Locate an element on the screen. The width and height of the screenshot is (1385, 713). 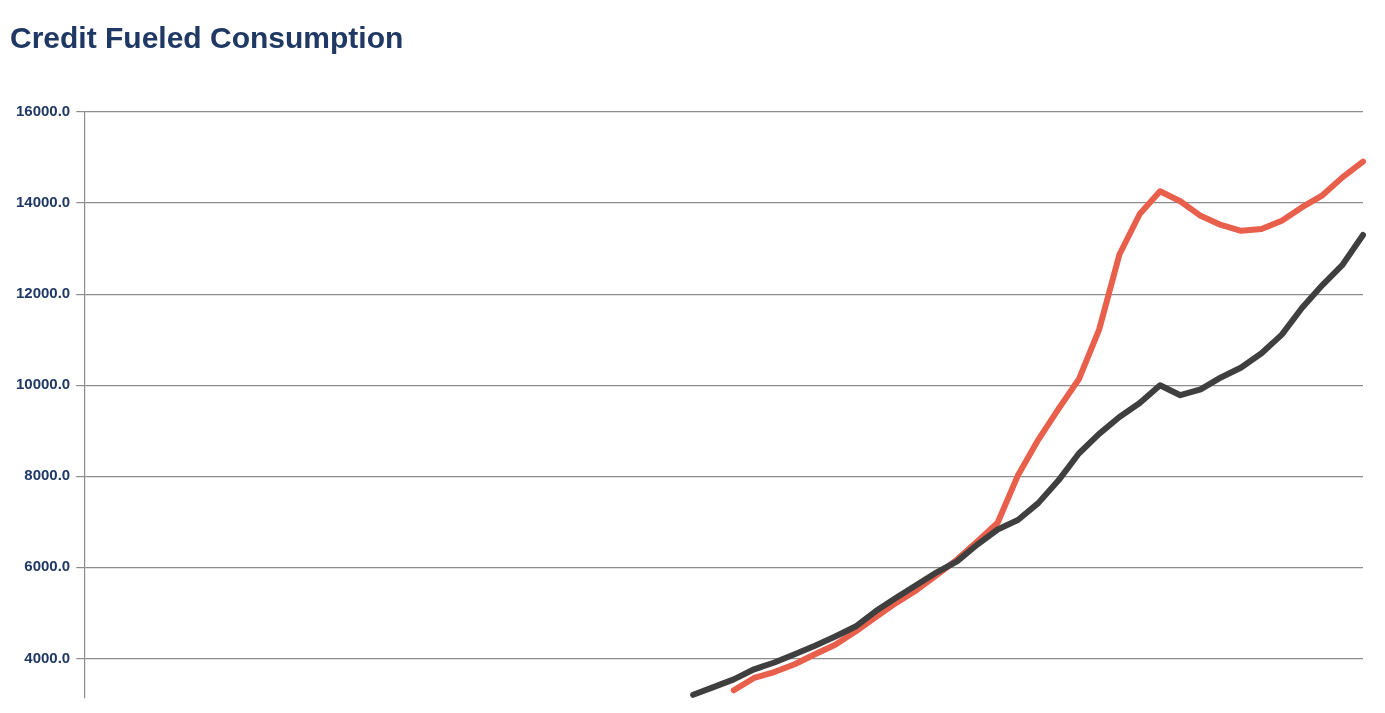
y-tick-label: 8000.0 is located at coordinates (47, 475).